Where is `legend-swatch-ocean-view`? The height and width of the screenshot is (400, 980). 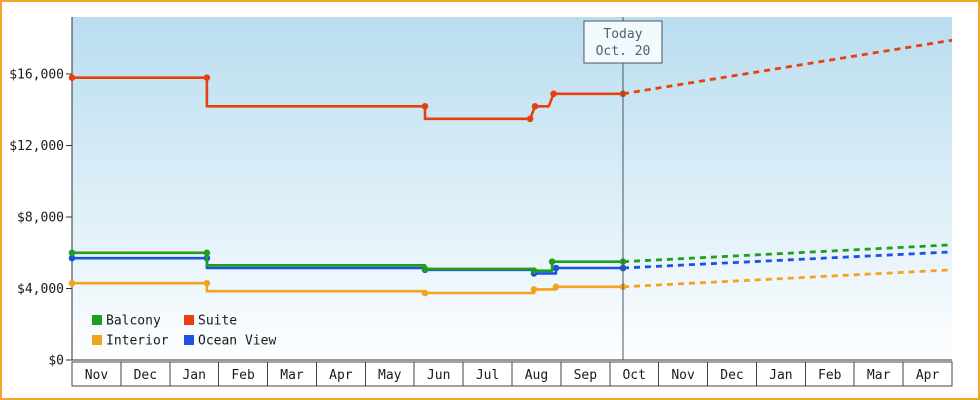 legend-swatch-ocean-view is located at coordinates (189, 340).